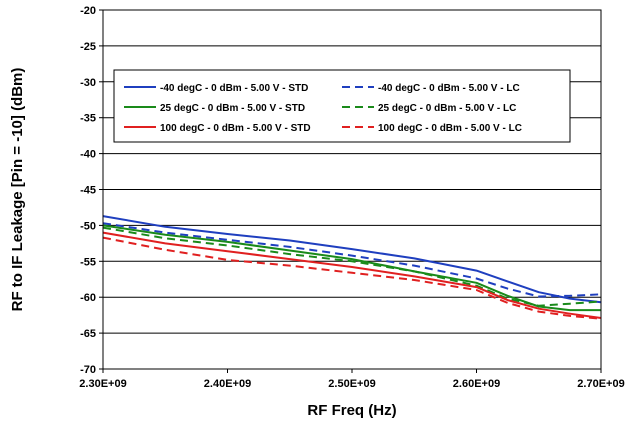  I want to click on legend-label: 25 degC - 0 dBm - 5.00 V - LC, so click(447, 108).